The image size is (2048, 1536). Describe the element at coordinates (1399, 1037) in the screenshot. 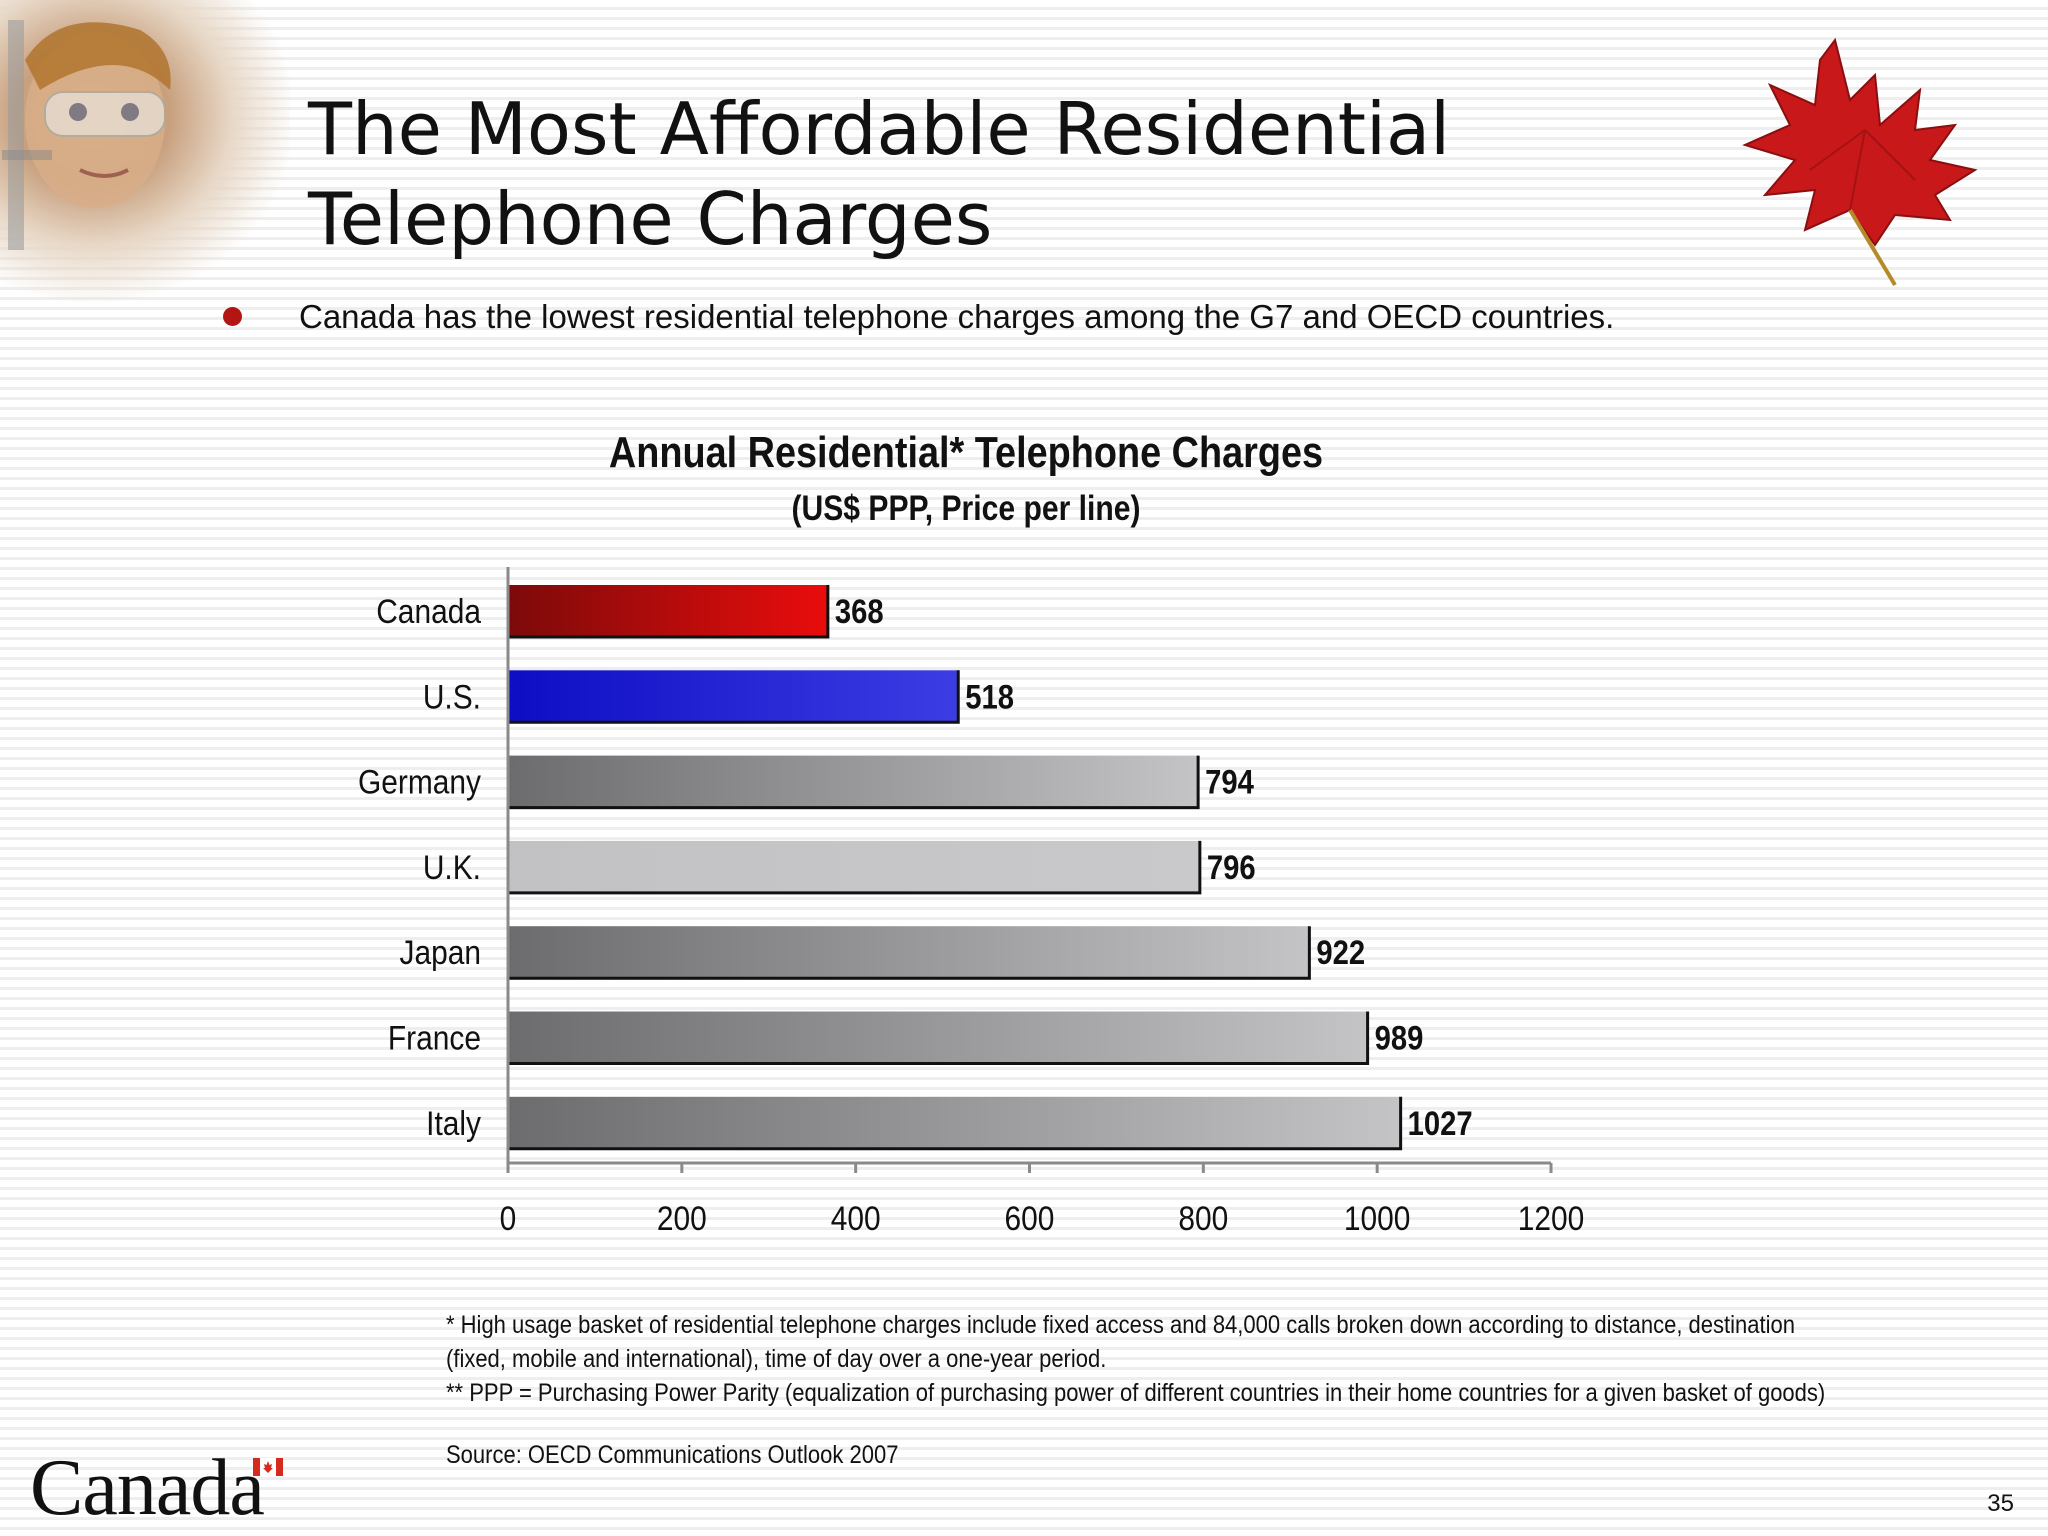

I see `value-label-france: 989` at that location.